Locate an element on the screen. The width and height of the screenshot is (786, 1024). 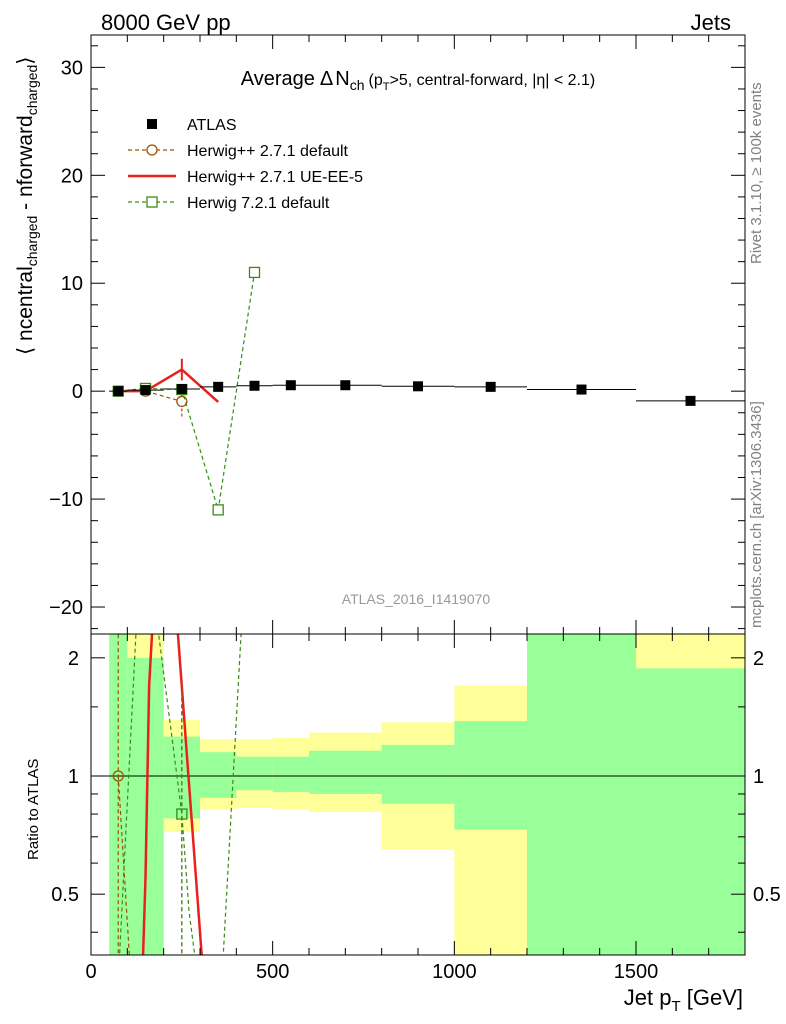
main-y-tick-label: 20 is located at coordinates (72, 176).